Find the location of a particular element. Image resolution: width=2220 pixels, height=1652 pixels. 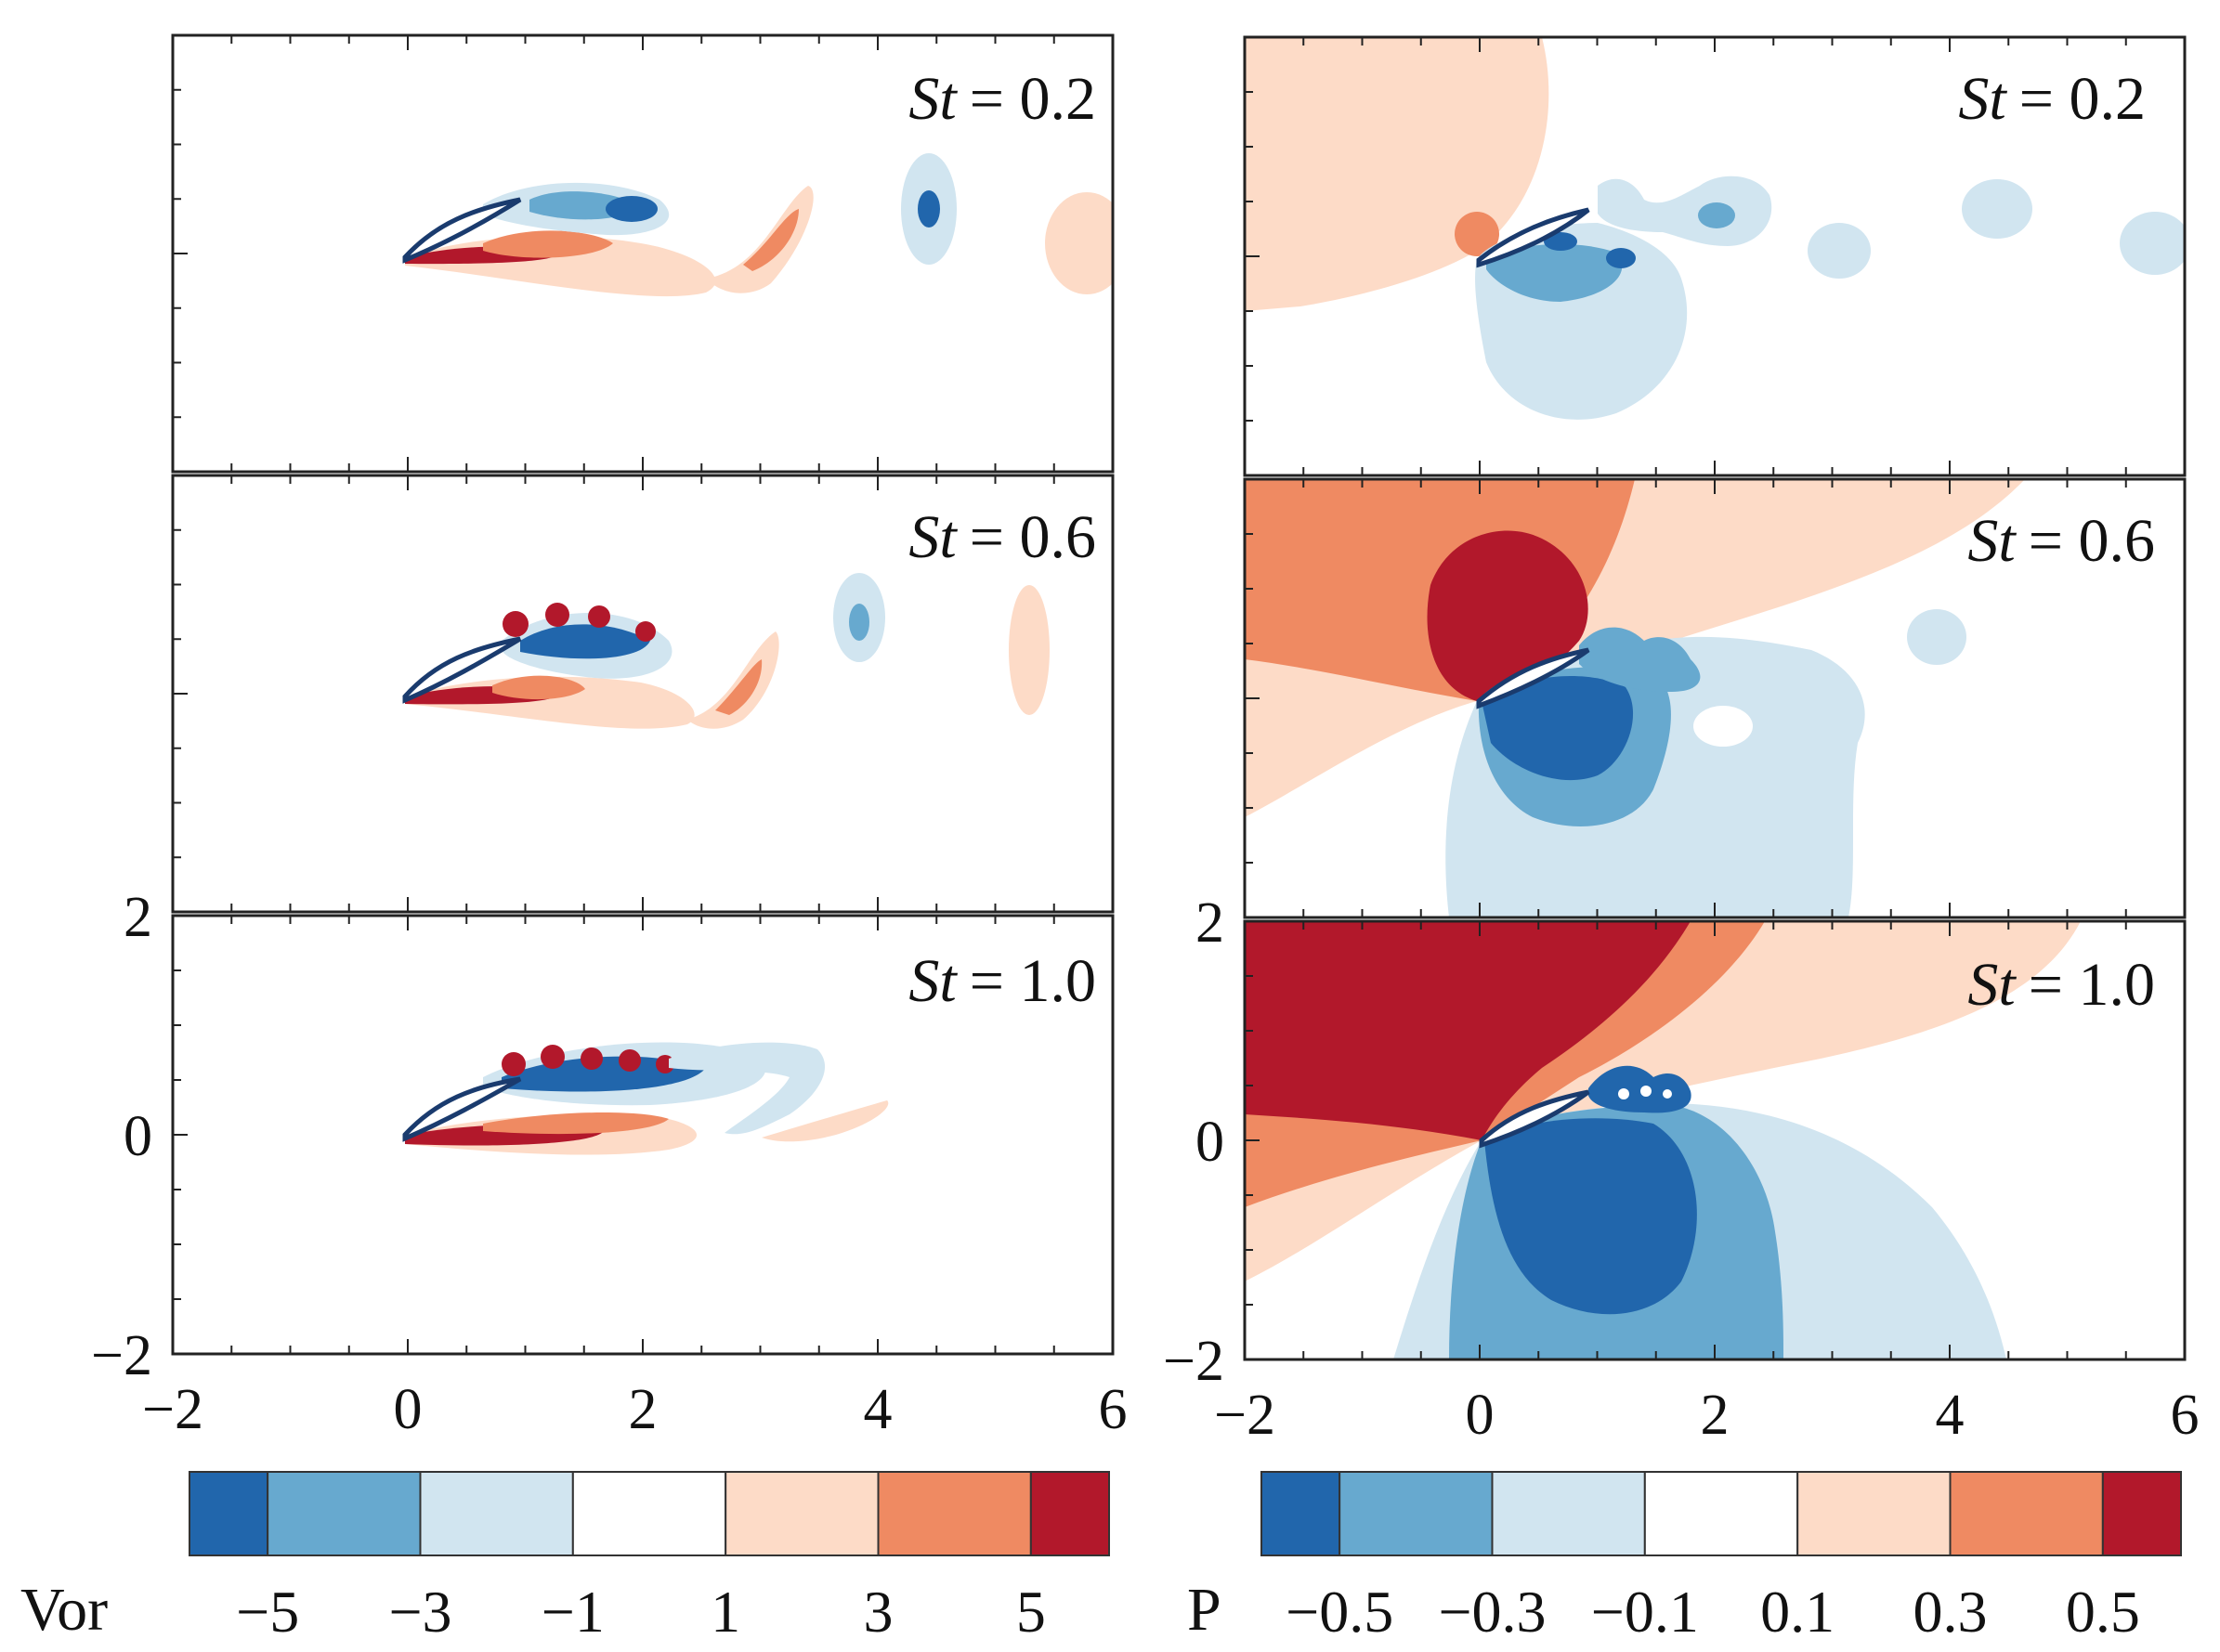

colorbar-level-label: 0.5 is located at coordinates (2103, 1612).